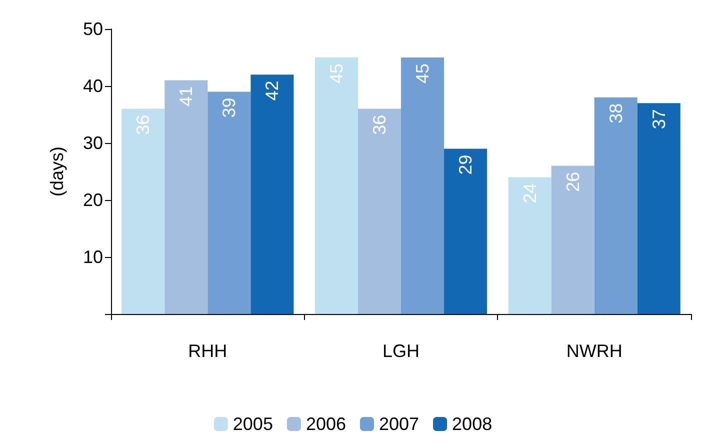 Image resolution: width=707 pixels, height=448 pixels. Describe the element at coordinates (594, 351) in the screenshot. I see `x-tick-label: NWRH` at that location.